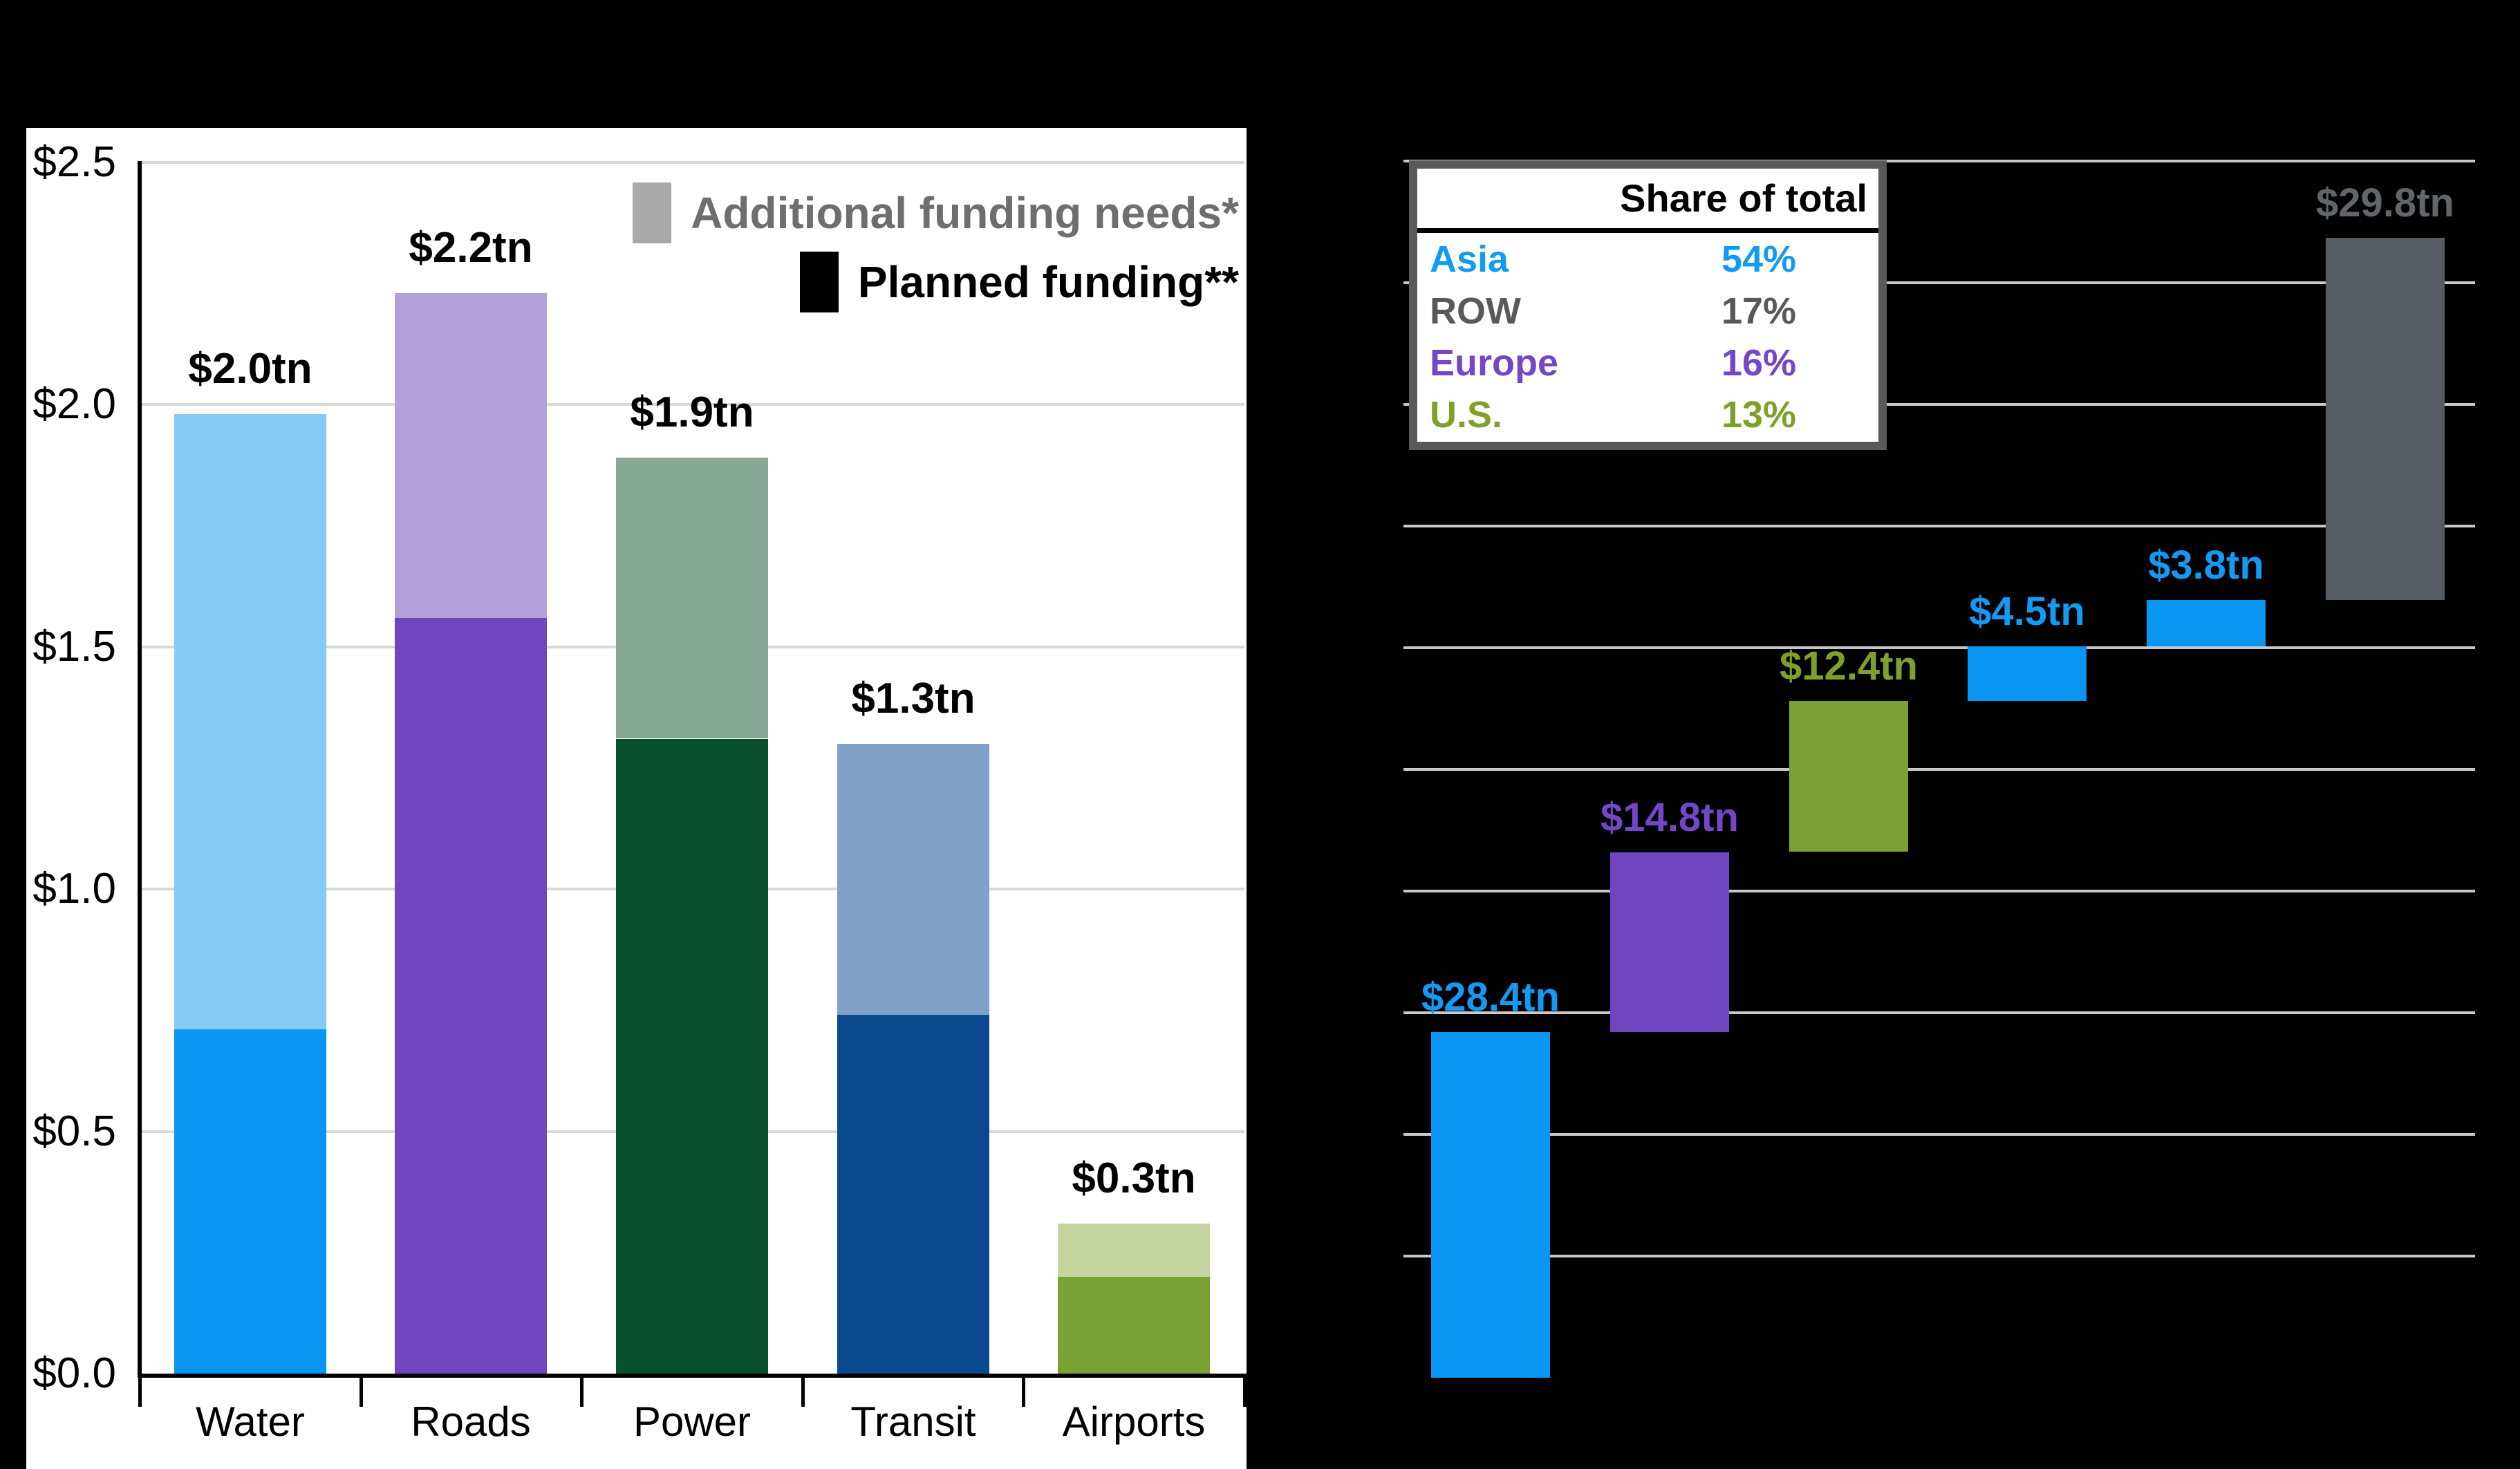 The image size is (2520, 1469). Describe the element at coordinates (1647, 231) in the screenshot. I see `table-header-rule` at that location.